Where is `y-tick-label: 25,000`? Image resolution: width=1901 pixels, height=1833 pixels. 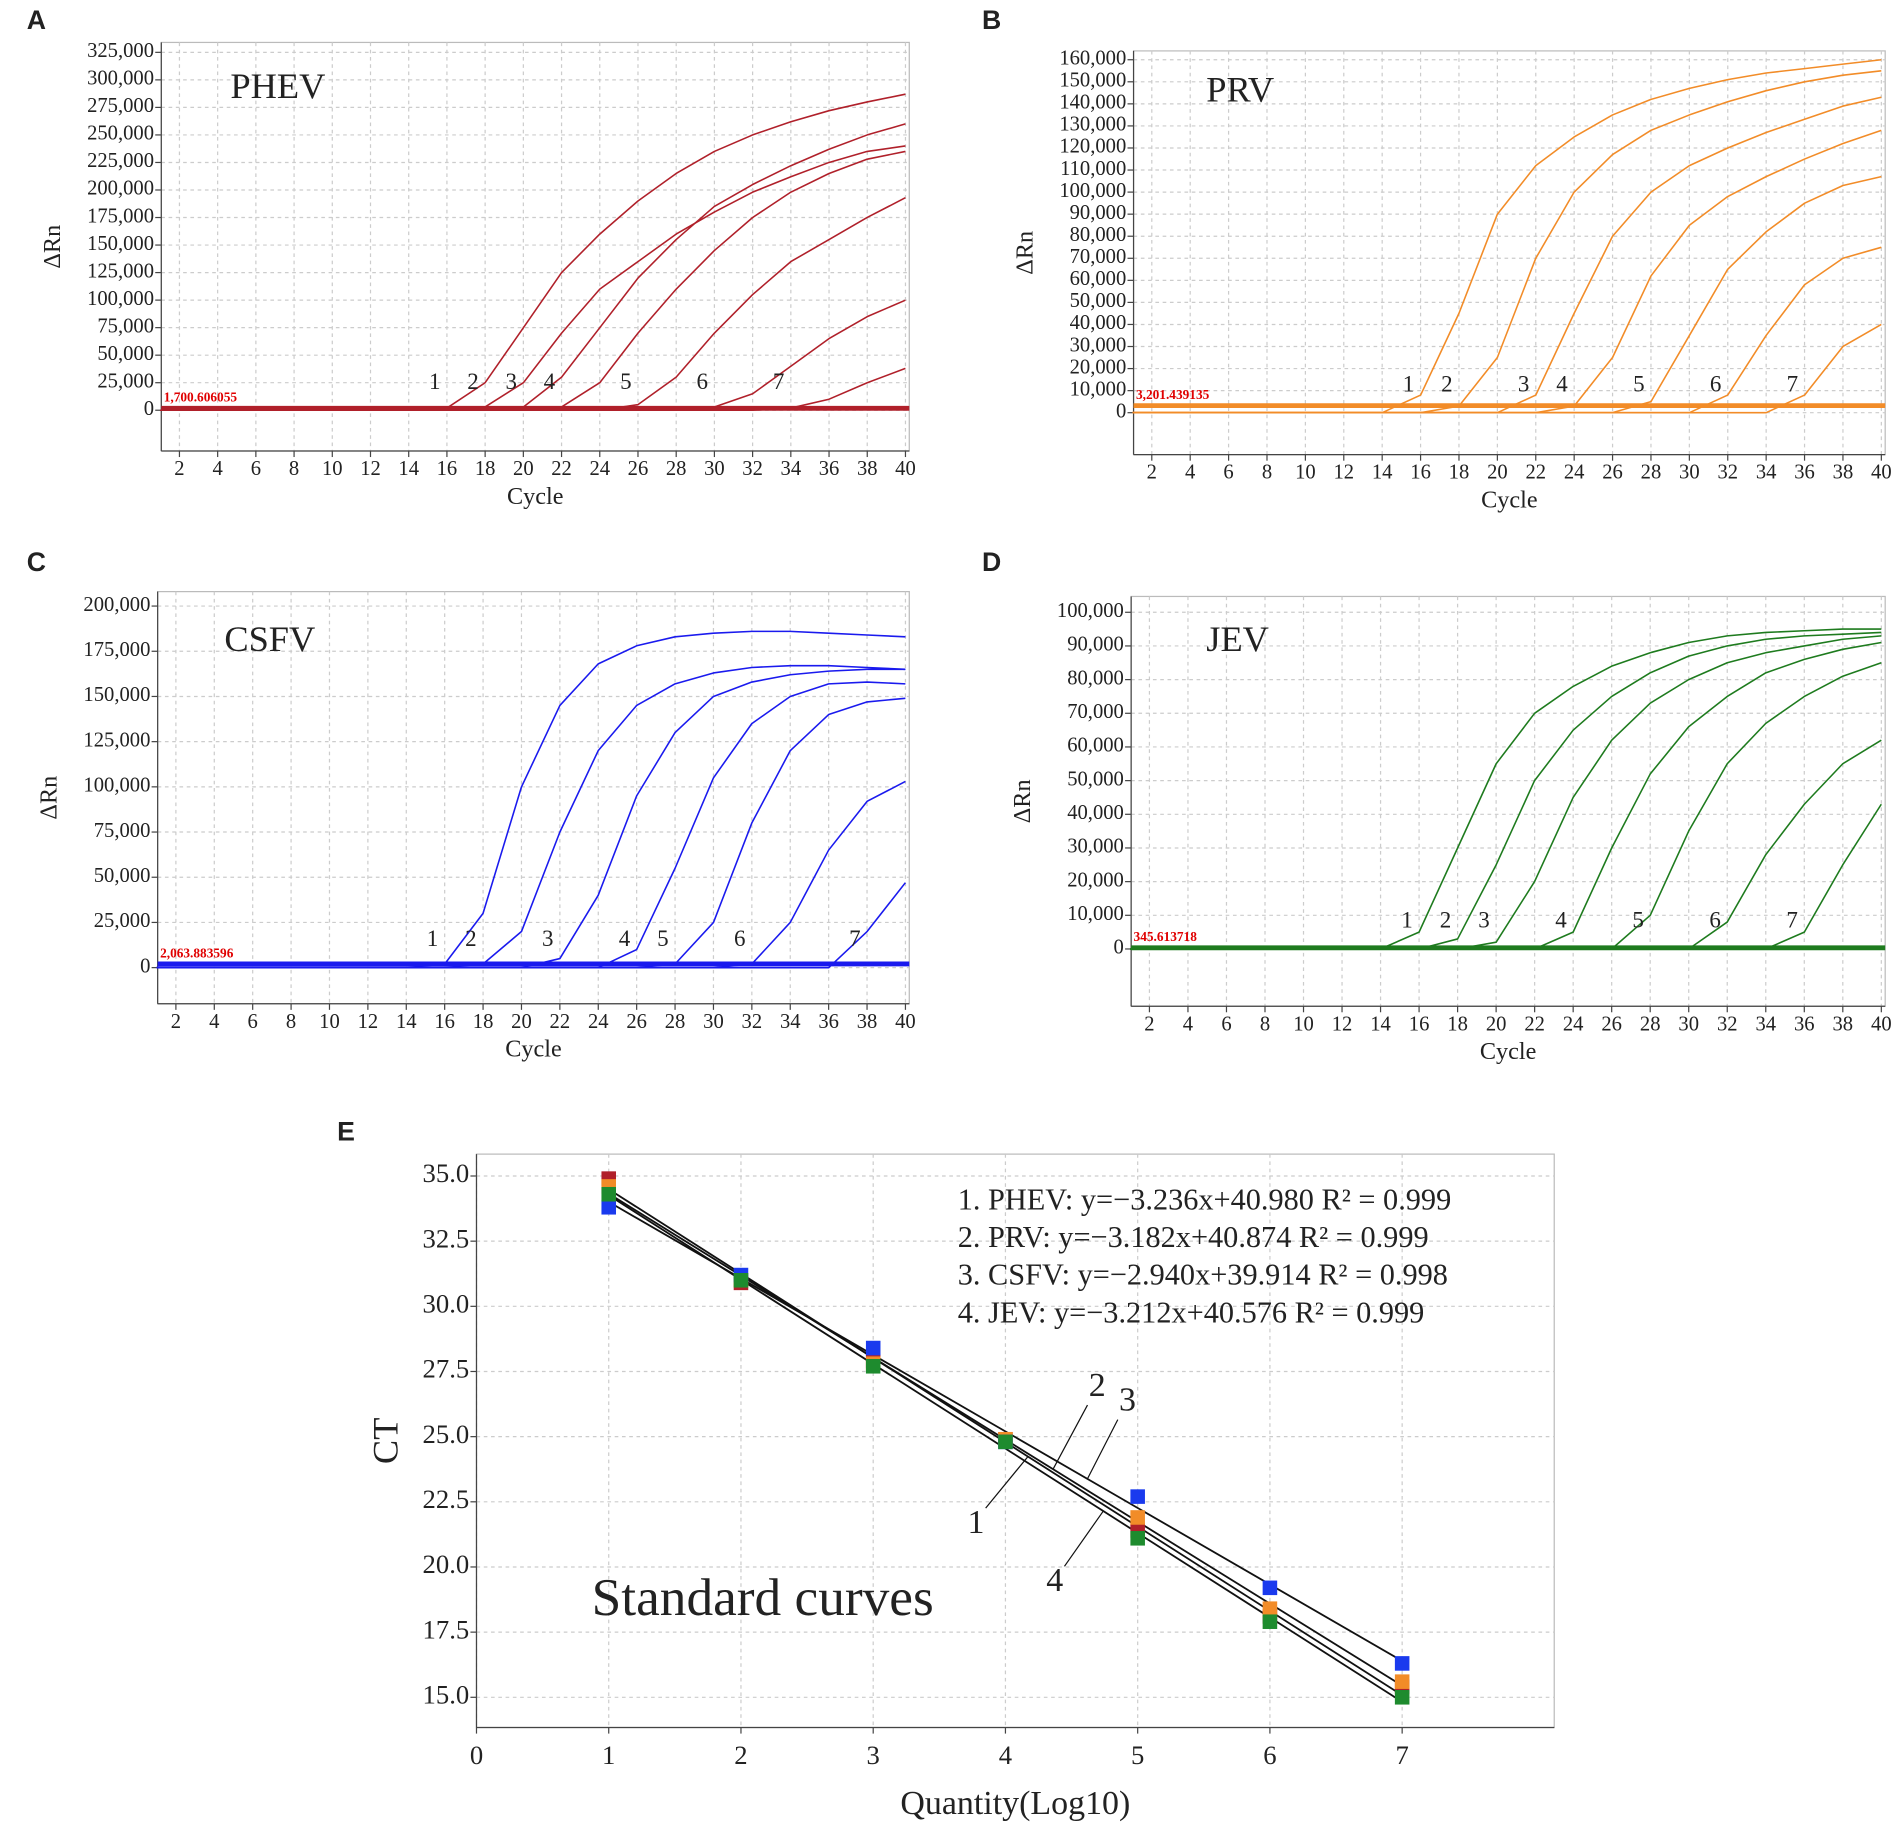
y-tick-label: 25,000 is located at coordinates (122, 921).